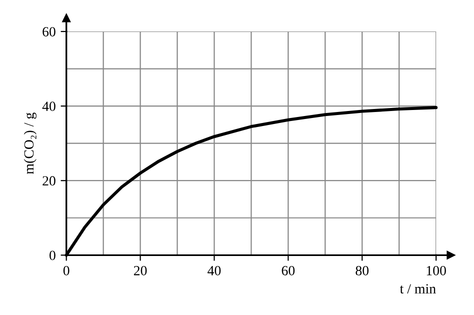 The width and height of the screenshot is (474, 315). What do you see at coordinates (49, 181) in the screenshot?
I see `y-tick-label: 20` at bounding box center [49, 181].